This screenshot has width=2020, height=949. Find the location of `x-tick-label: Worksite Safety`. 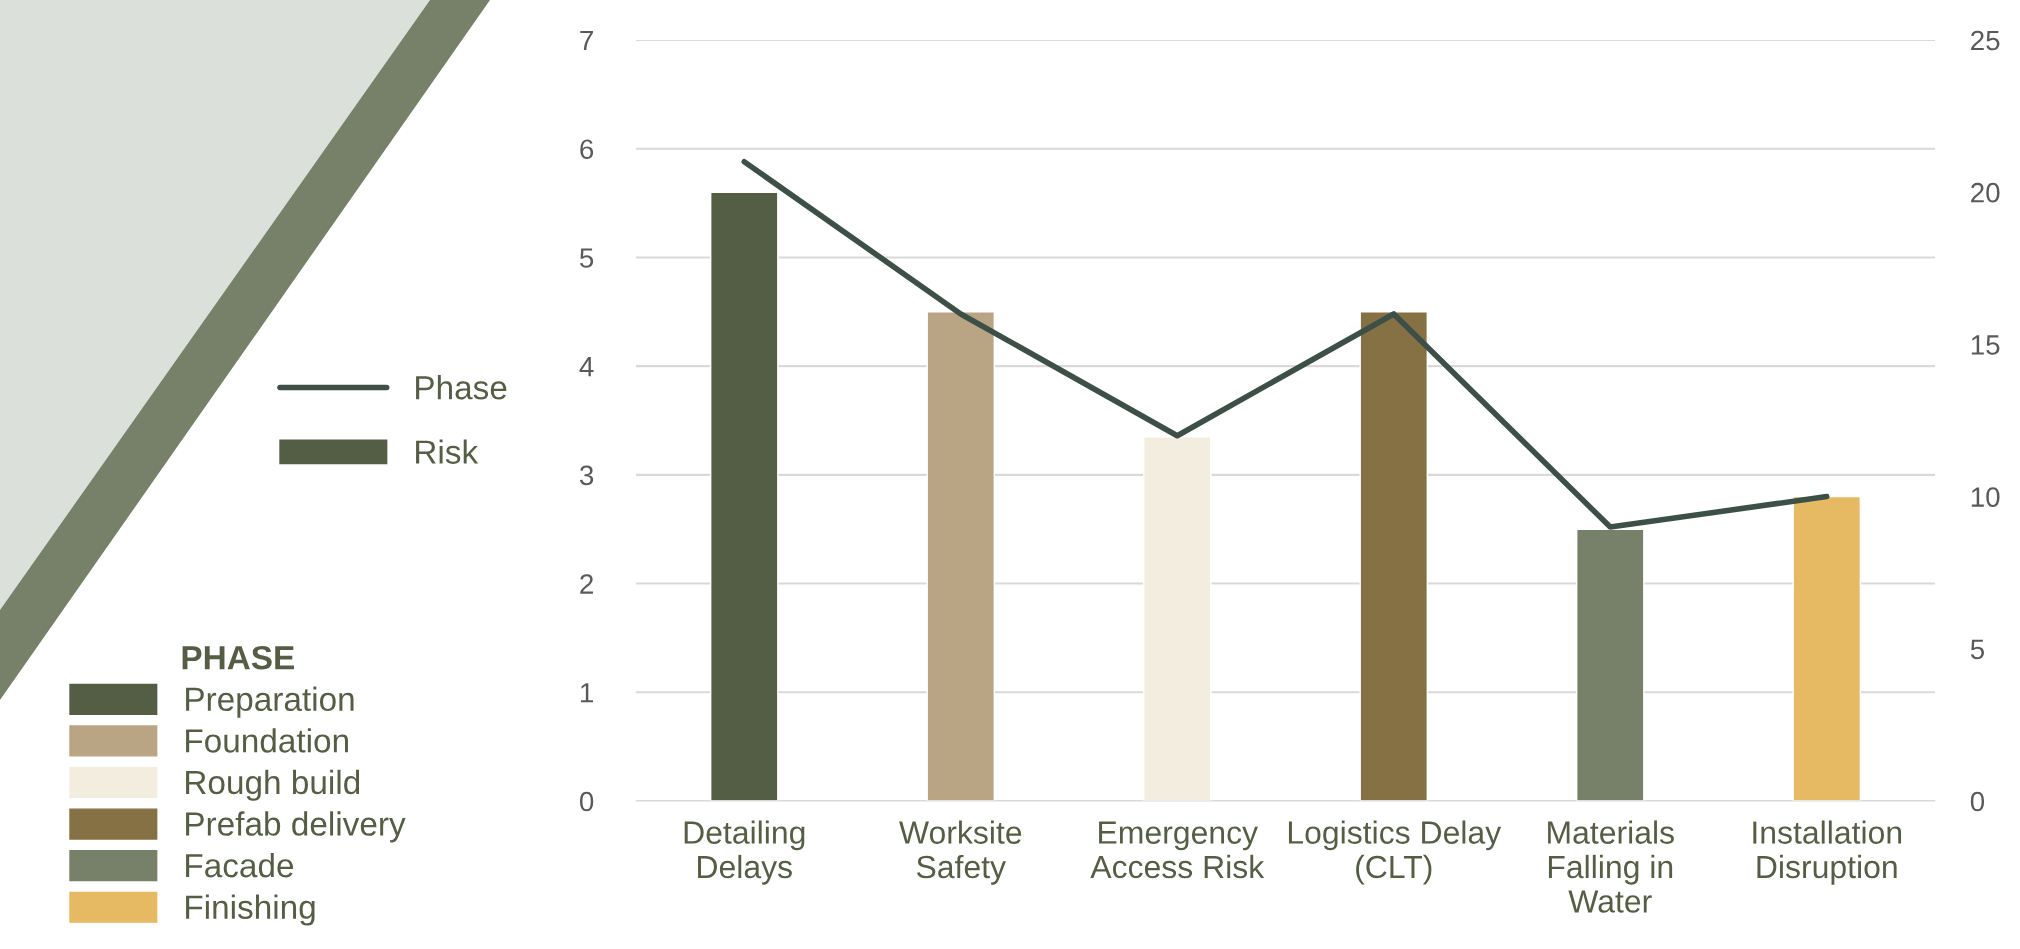

x-tick-label: Worksite Safety is located at coordinates (960, 852).